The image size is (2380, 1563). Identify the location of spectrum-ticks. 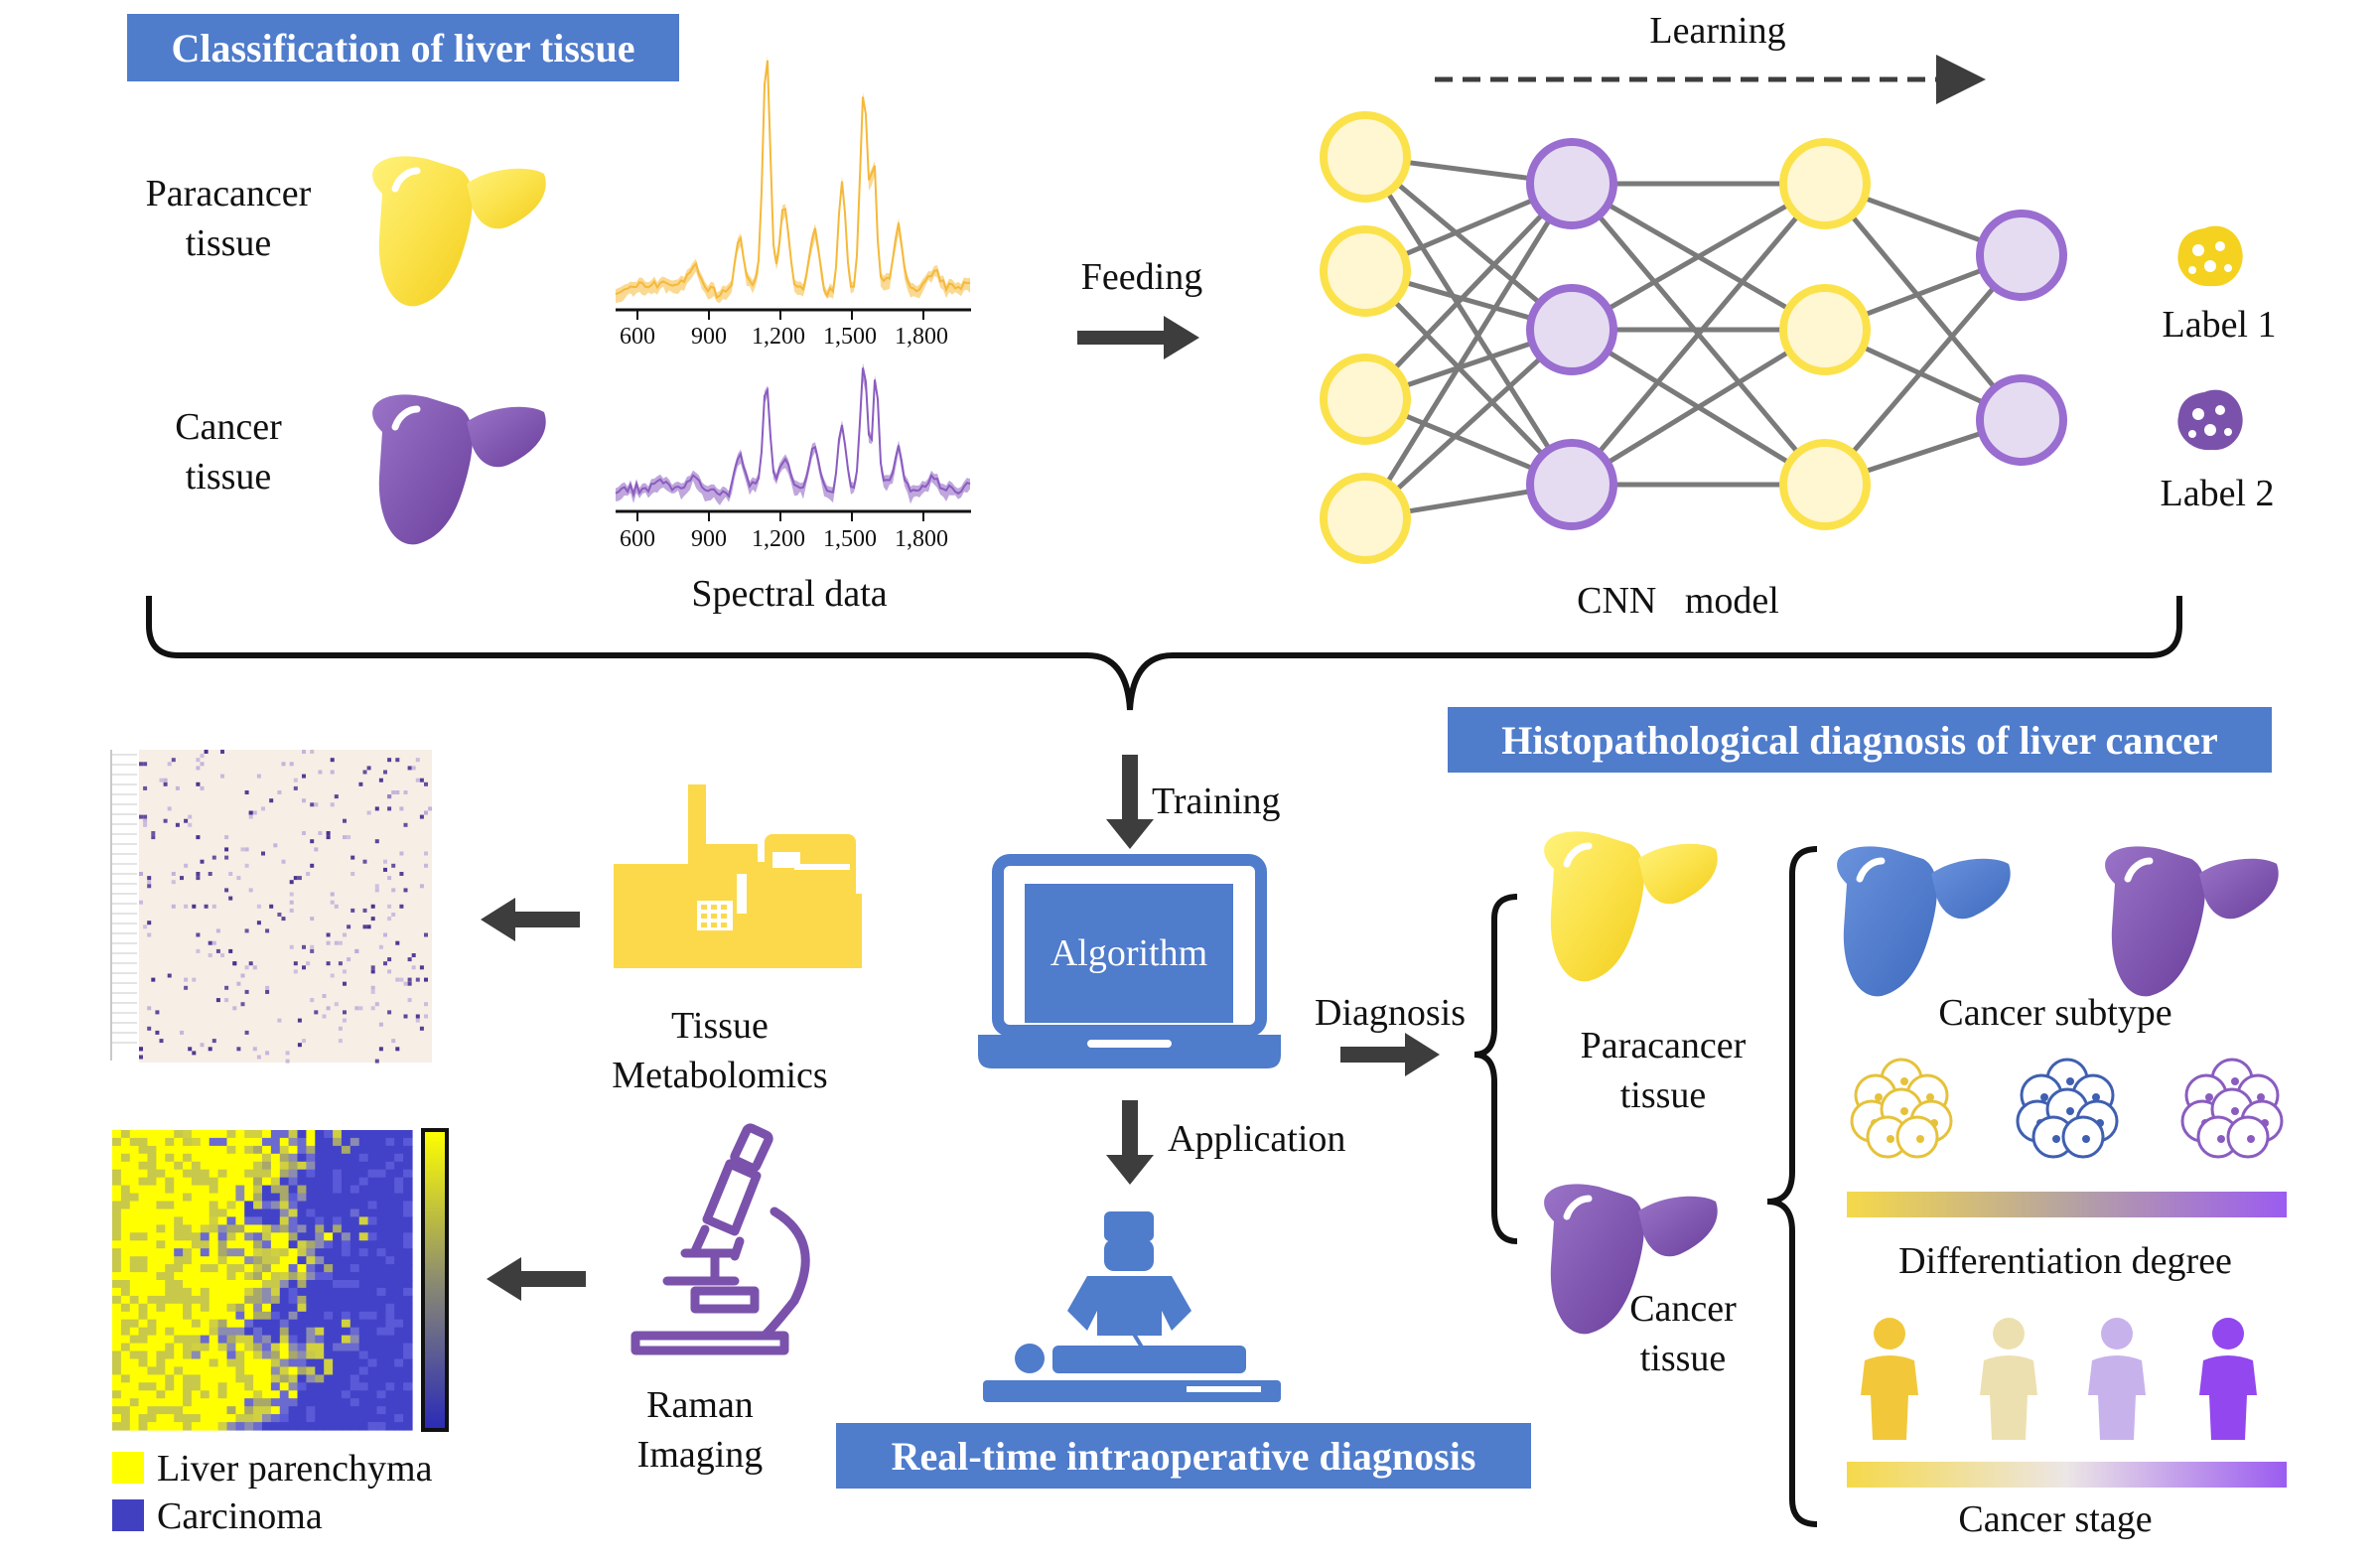
(780, 415).